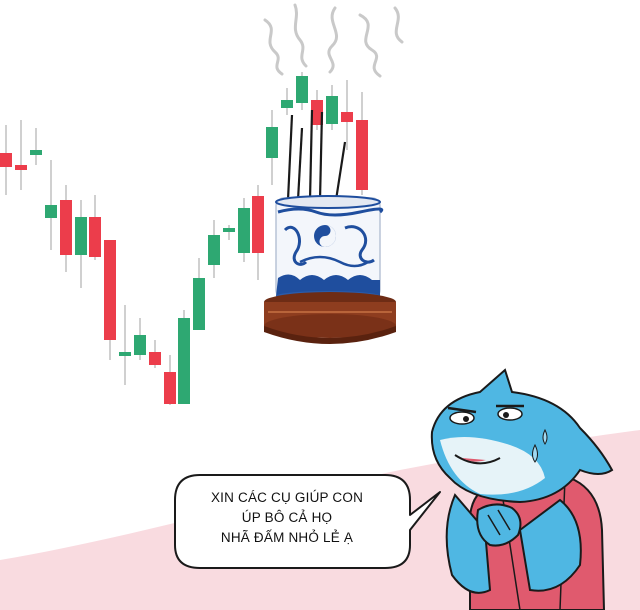  I want to click on incense-sticks, so click(316, 155).